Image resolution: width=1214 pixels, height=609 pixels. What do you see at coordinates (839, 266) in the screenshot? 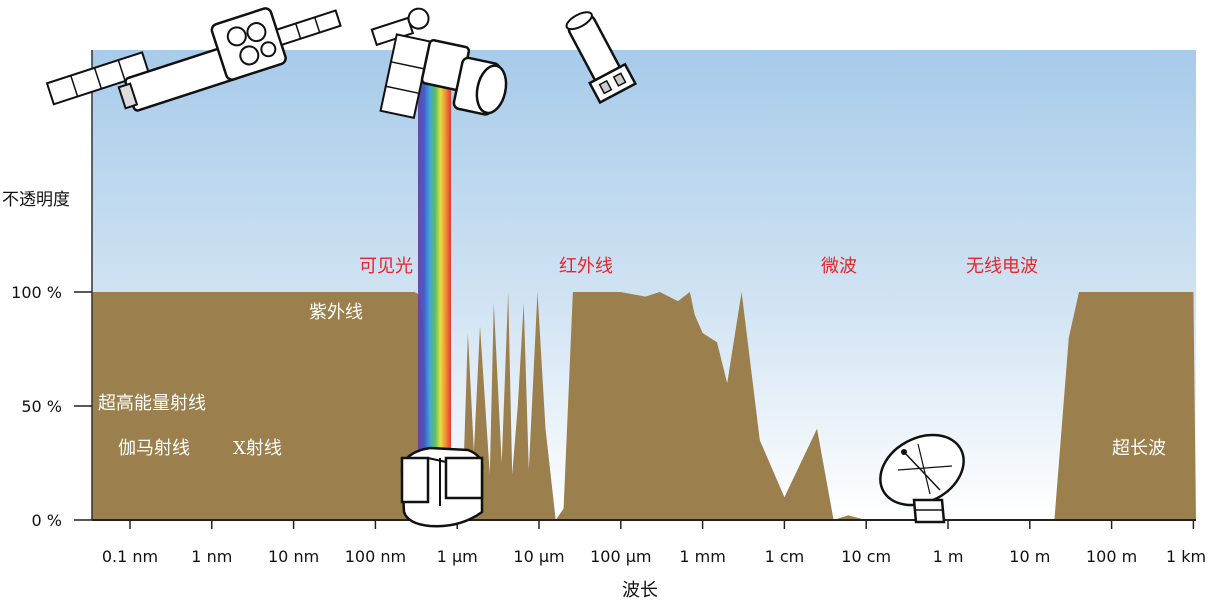
I see `label-microwave: 微波` at bounding box center [839, 266].